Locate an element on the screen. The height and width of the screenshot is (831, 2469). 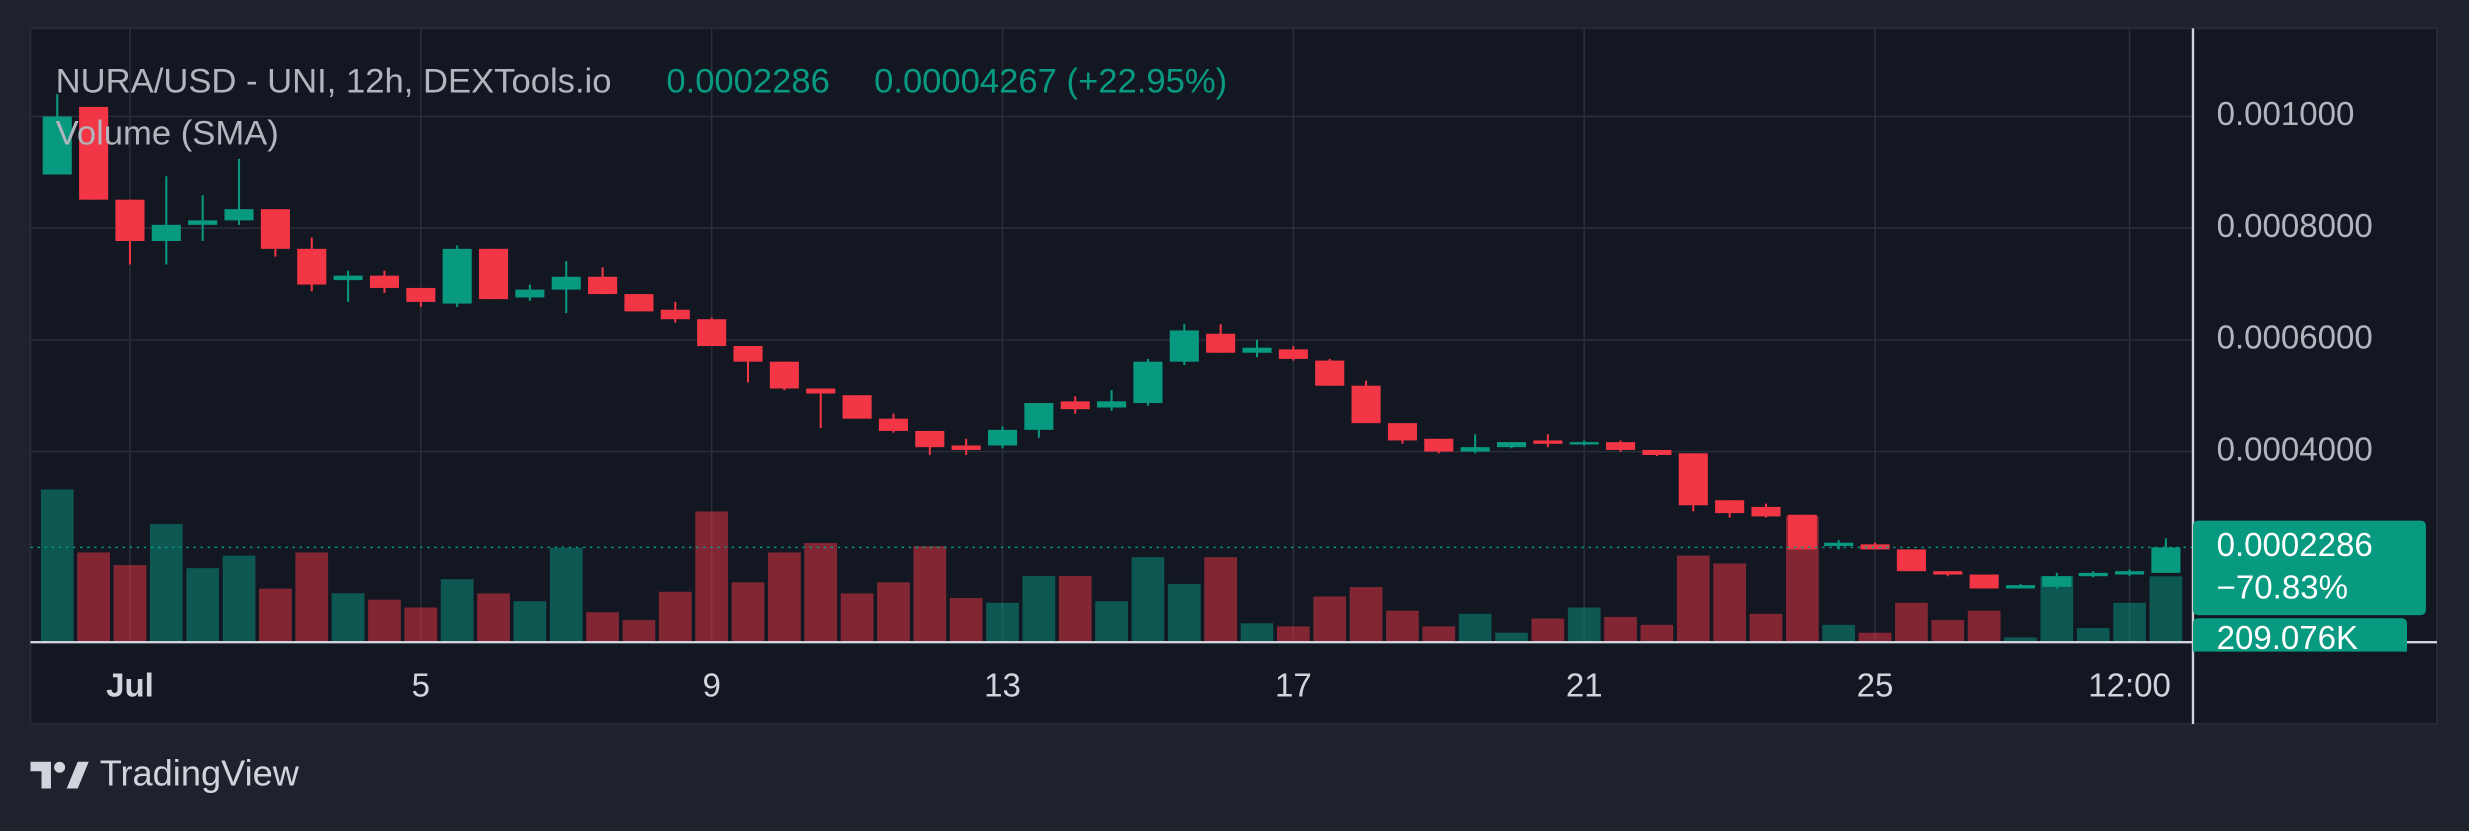
x-tick-label: 13 is located at coordinates (1002, 686).